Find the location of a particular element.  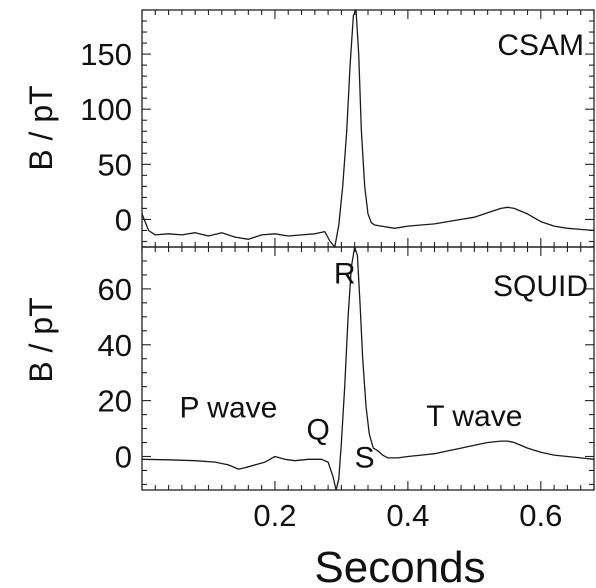

y-tick-label: 150 is located at coordinates (106, 54).